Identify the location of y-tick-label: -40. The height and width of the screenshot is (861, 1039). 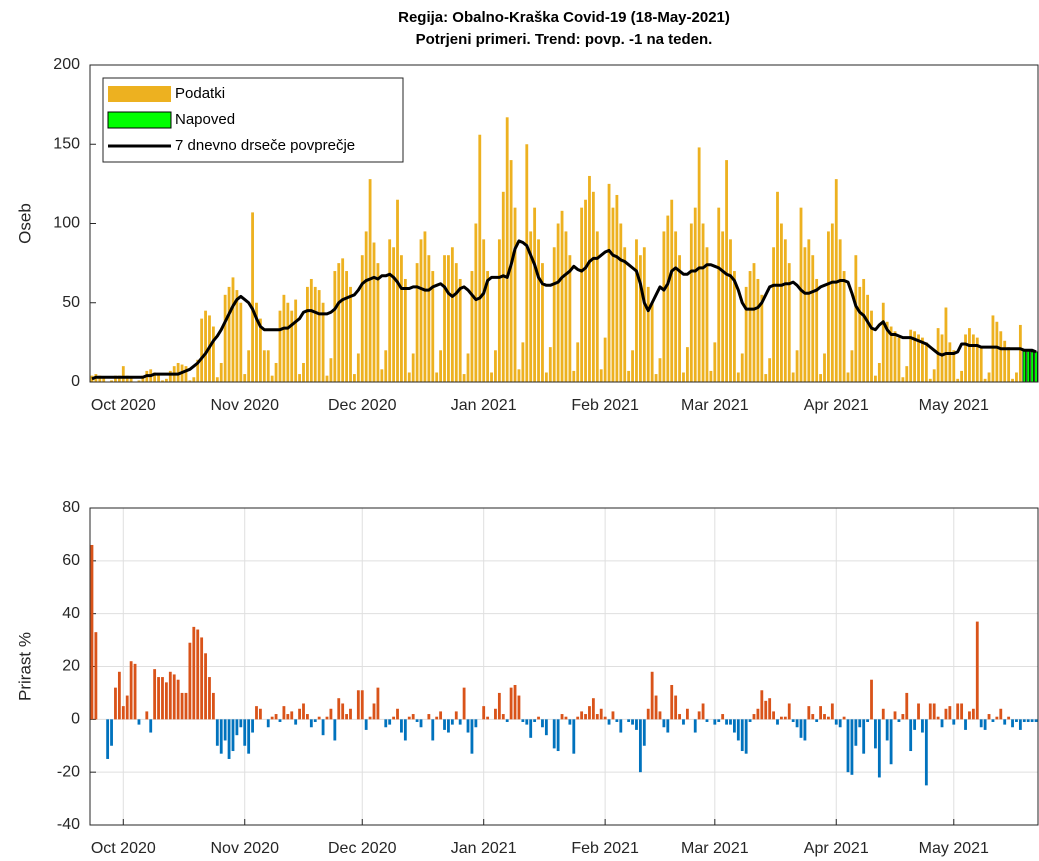
(68, 824).